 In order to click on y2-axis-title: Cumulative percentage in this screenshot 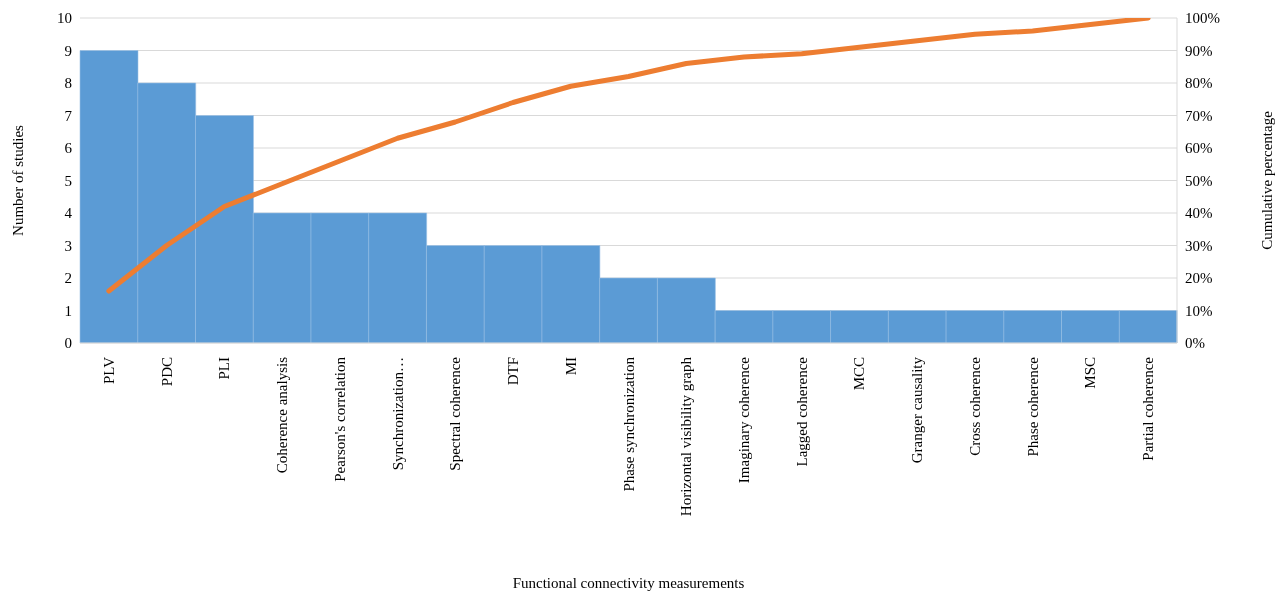, I will do `click(1267, 180)`.